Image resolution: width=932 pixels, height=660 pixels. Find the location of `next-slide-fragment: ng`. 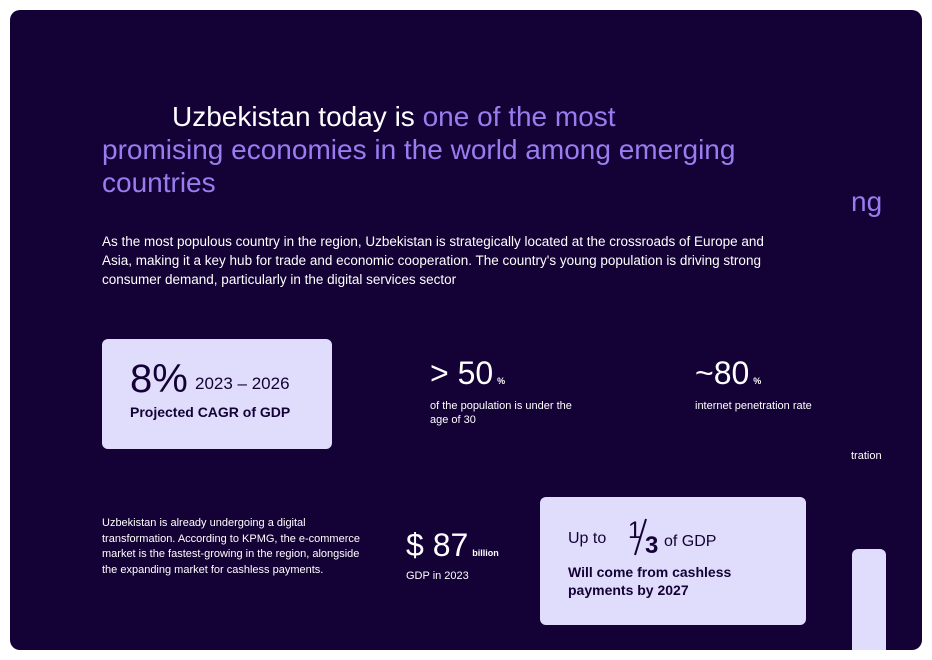

next-slide-fragment: ng is located at coordinates (867, 201).